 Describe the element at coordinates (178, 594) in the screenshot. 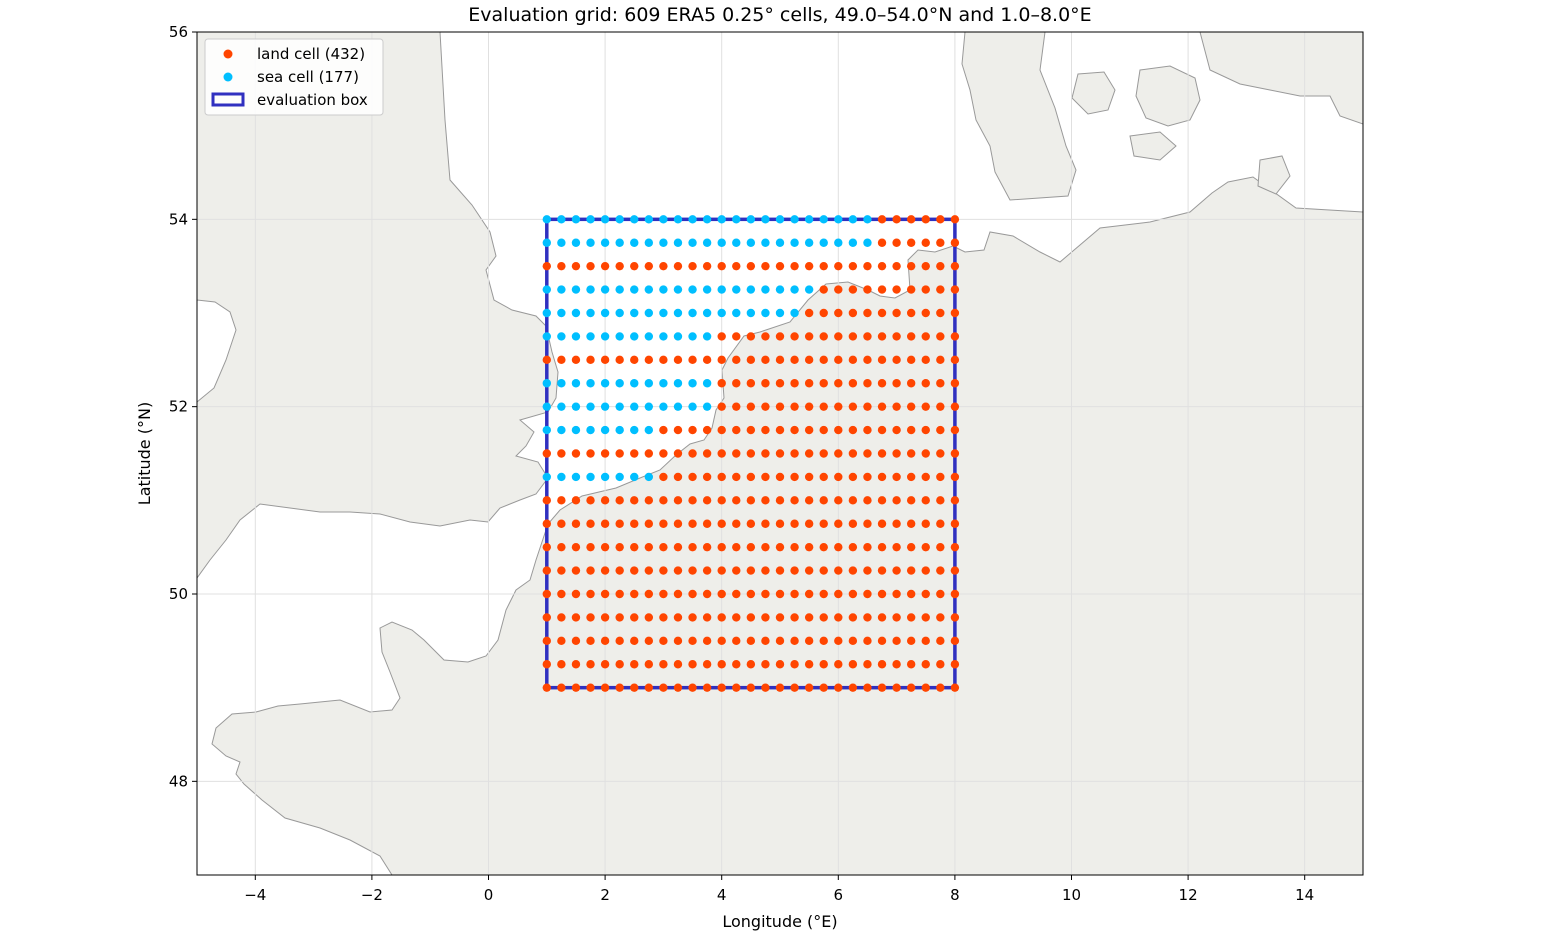

I see `y-tick-label: 50` at that location.